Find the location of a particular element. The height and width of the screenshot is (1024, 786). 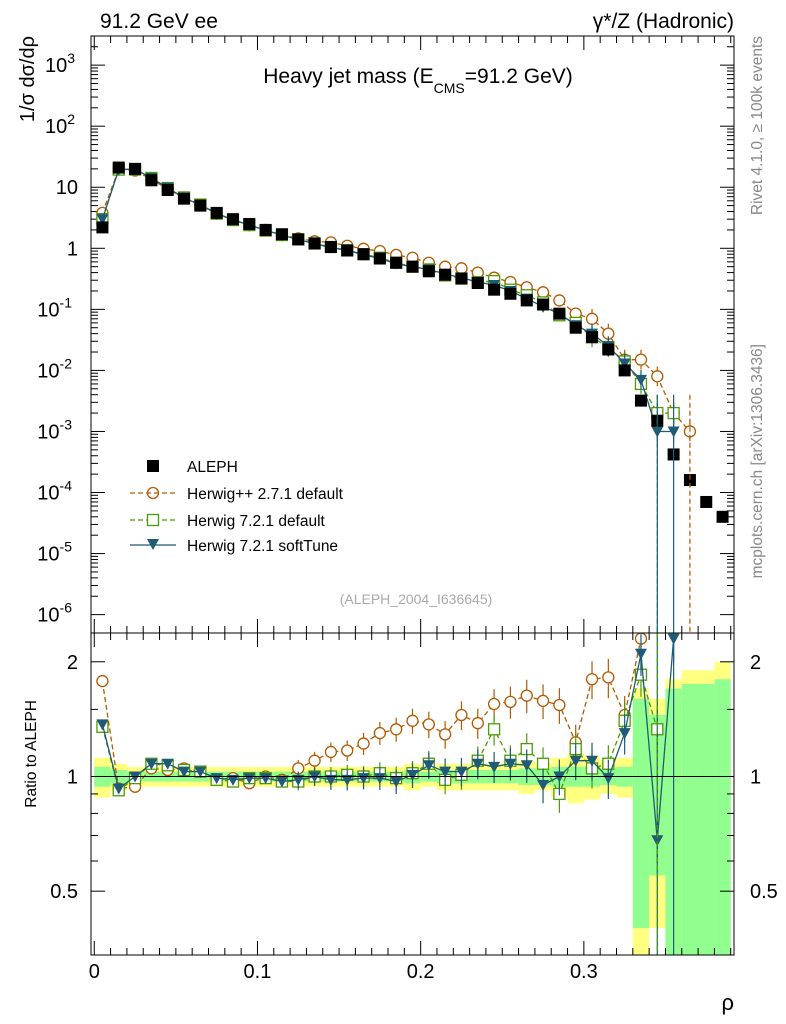

header-right: γ*/Z (Hadronic) is located at coordinates (663, 21).